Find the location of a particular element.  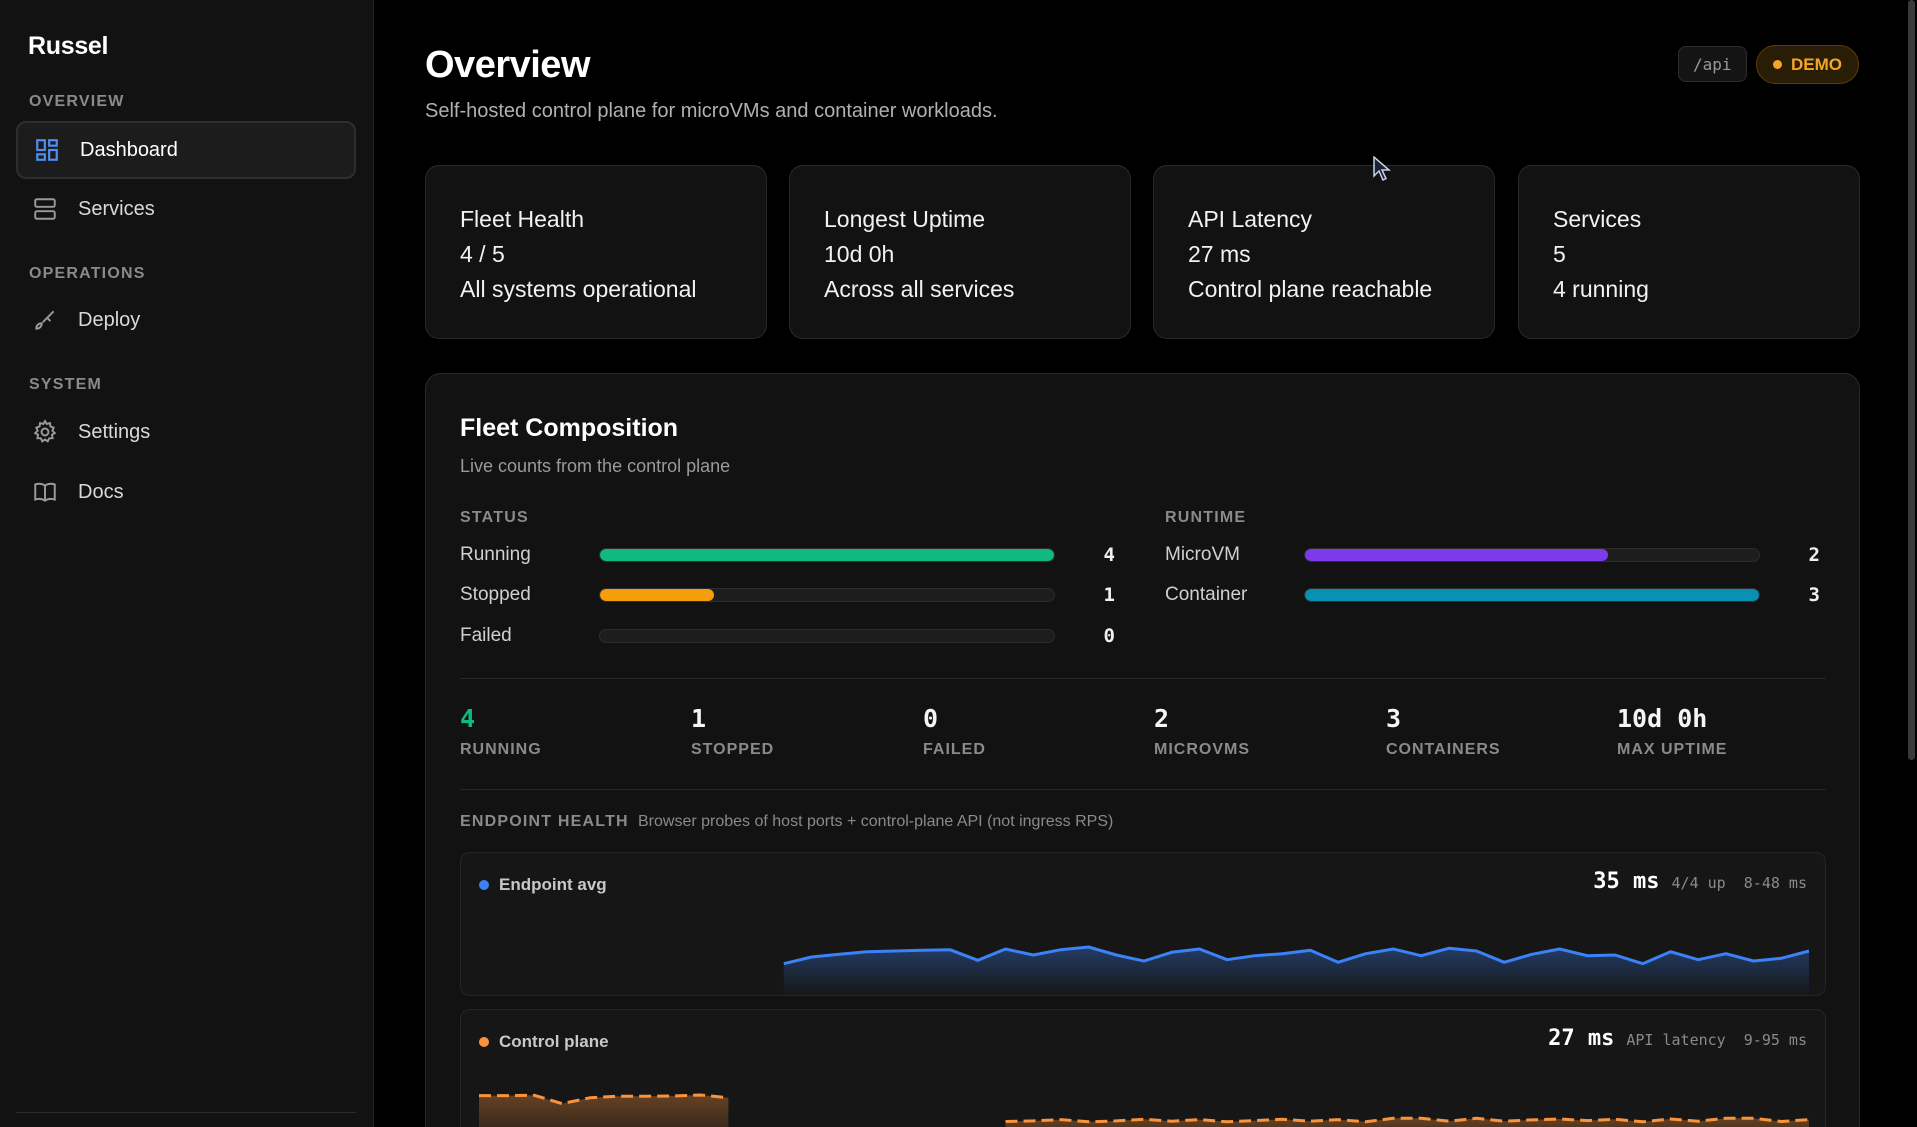

bar-label: Container is located at coordinates (1206, 594).